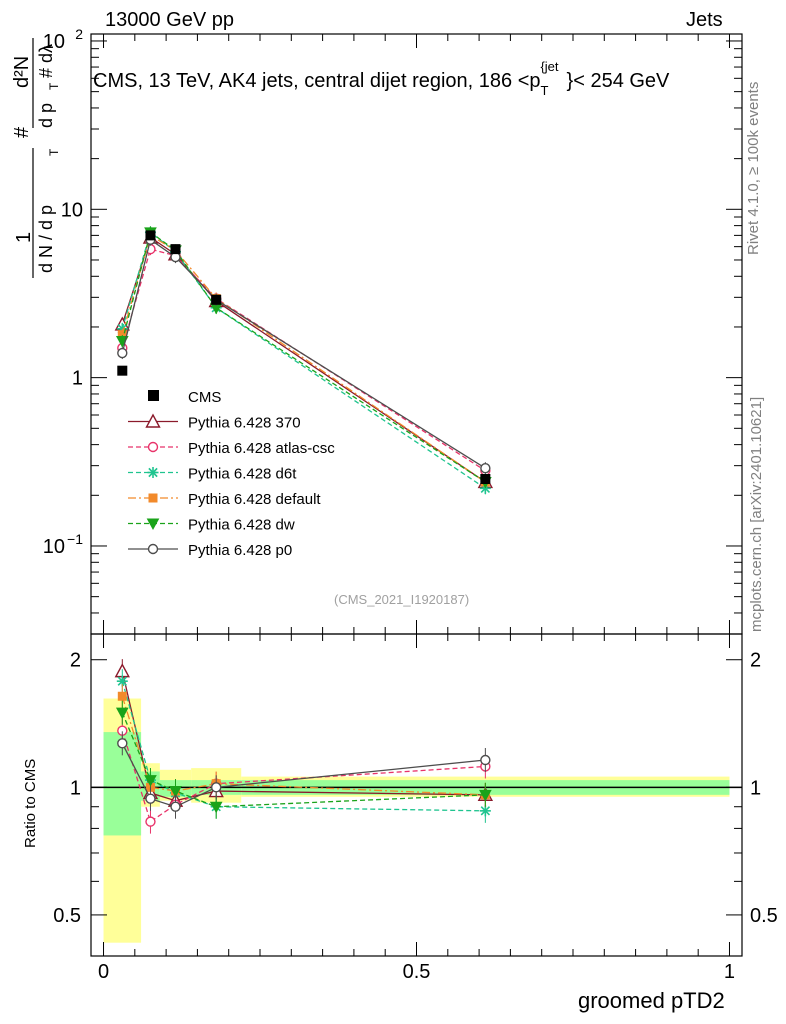 This screenshot has height=1024, width=786. Describe the element at coordinates (153, 549) in the screenshot. I see `legend-marker-p0` at that location.